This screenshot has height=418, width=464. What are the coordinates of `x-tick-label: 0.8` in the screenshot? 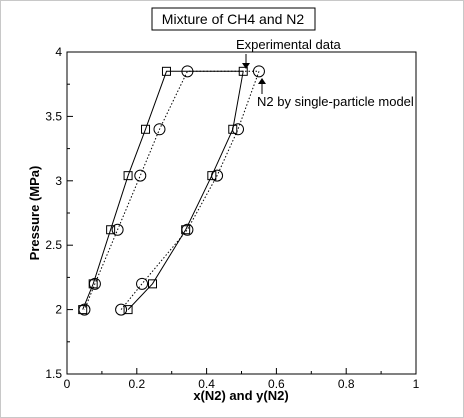 It's located at (346, 384).